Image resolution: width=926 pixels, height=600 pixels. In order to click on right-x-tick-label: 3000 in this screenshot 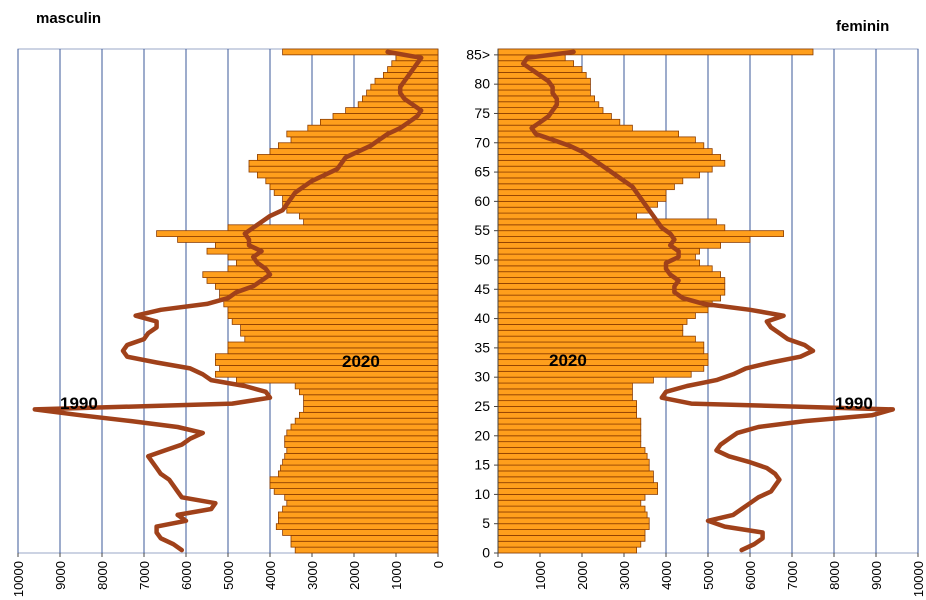, I will do `click(624, 575)`.